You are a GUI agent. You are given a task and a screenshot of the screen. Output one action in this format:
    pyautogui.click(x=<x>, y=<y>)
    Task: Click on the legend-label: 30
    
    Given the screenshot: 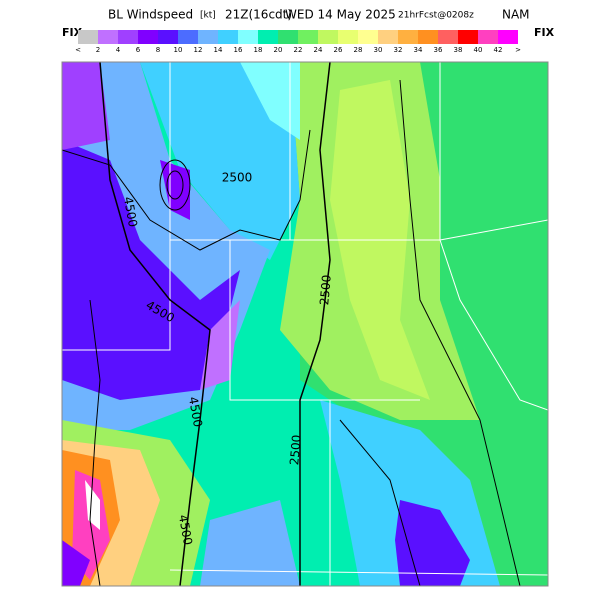 What is the action you would take?
    pyautogui.click(x=378, y=50)
    